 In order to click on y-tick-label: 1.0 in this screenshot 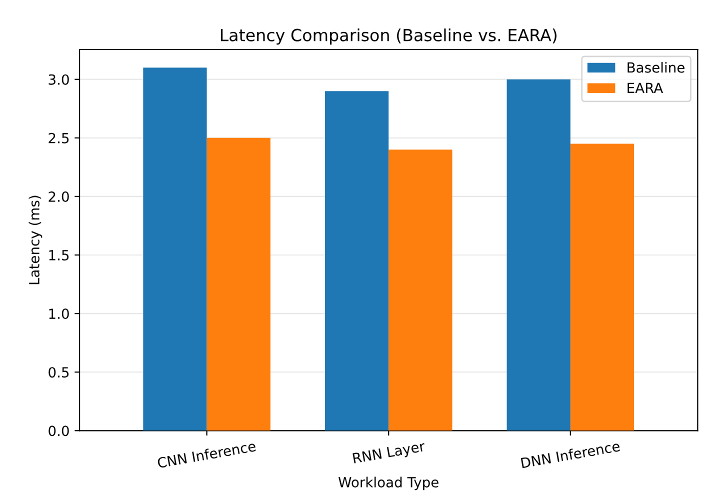, I will do `click(59, 314)`.